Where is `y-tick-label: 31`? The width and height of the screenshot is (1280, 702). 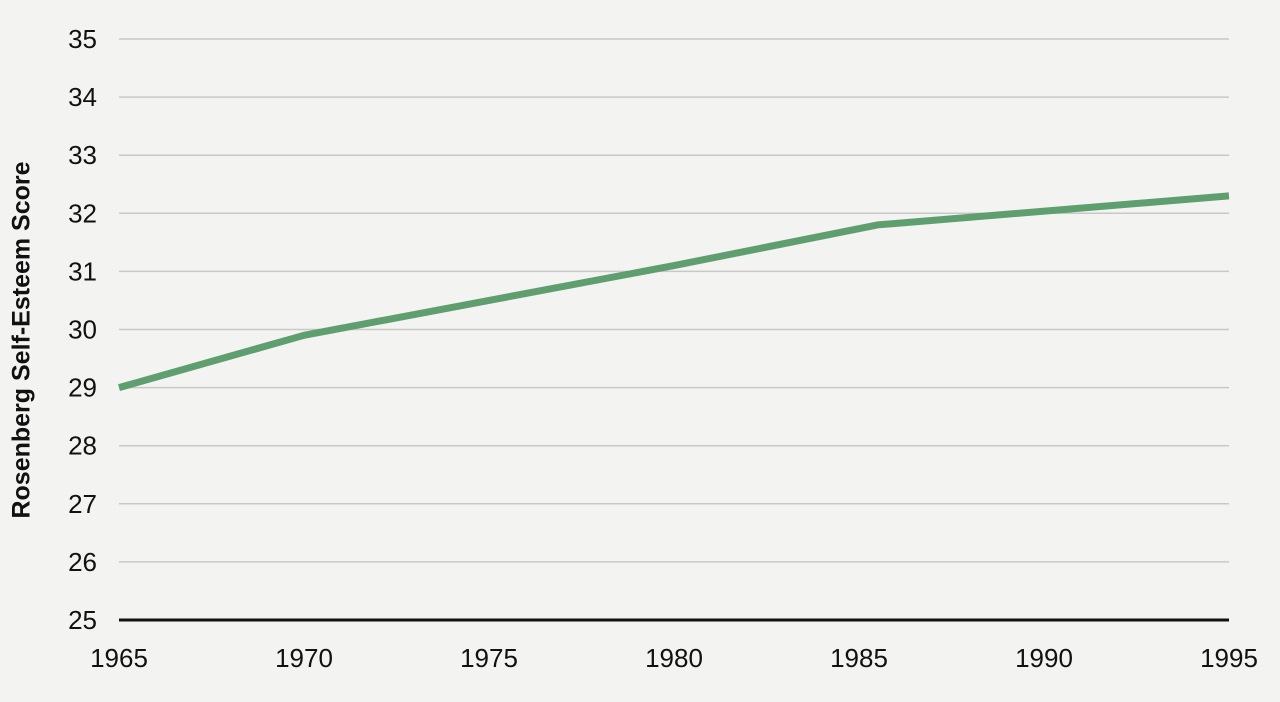 y-tick-label: 31 is located at coordinates (82, 271).